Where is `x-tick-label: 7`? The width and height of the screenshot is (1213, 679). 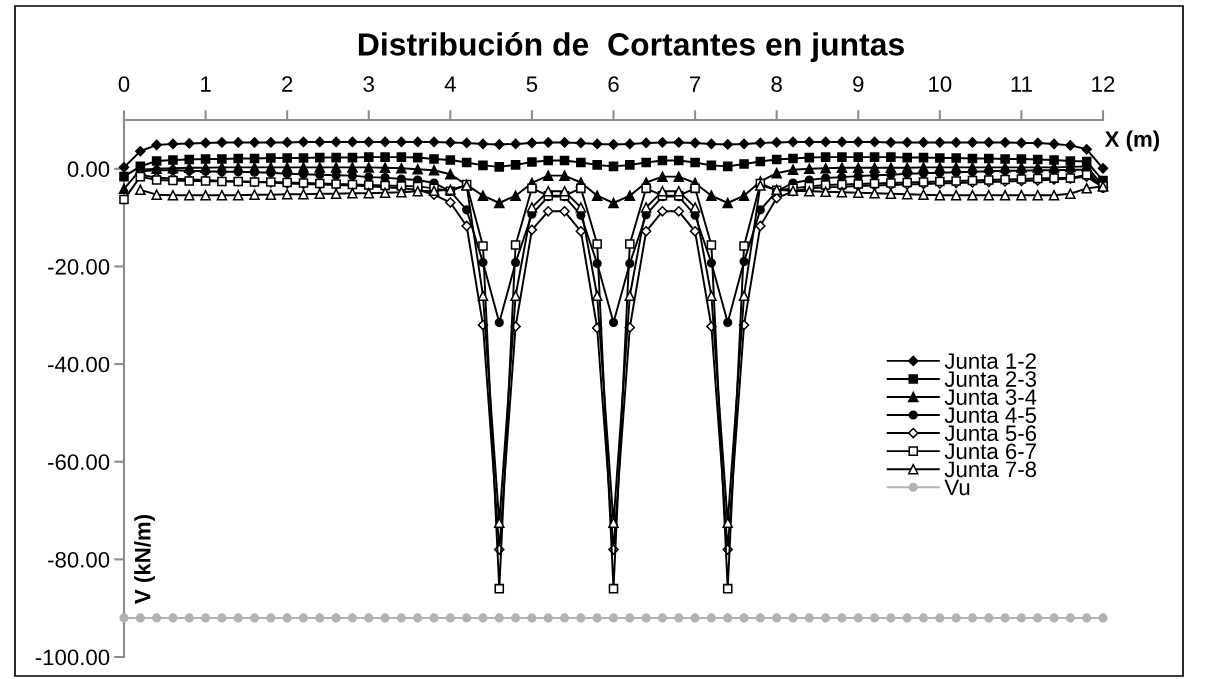 x-tick-label: 7 is located at coordinates (695, 84).